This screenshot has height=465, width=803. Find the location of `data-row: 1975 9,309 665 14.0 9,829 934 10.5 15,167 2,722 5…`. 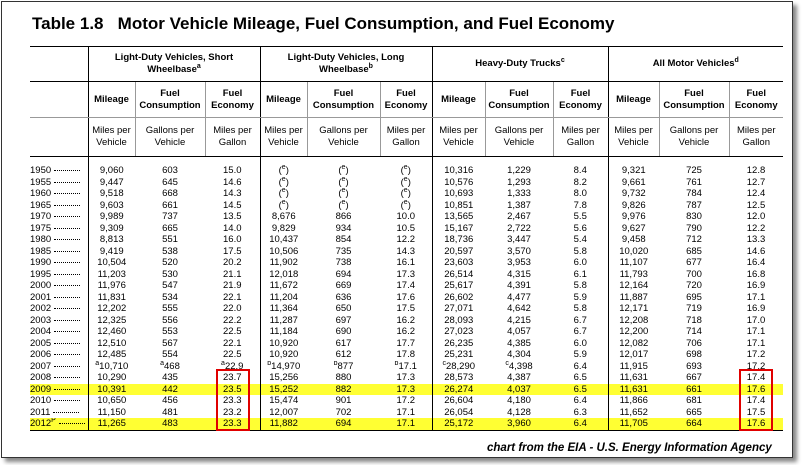

data-row: 1975 9,309 665 14.0 9,829 934 10.5 15,167 2,722 5… is located at coordinates (406, 228).